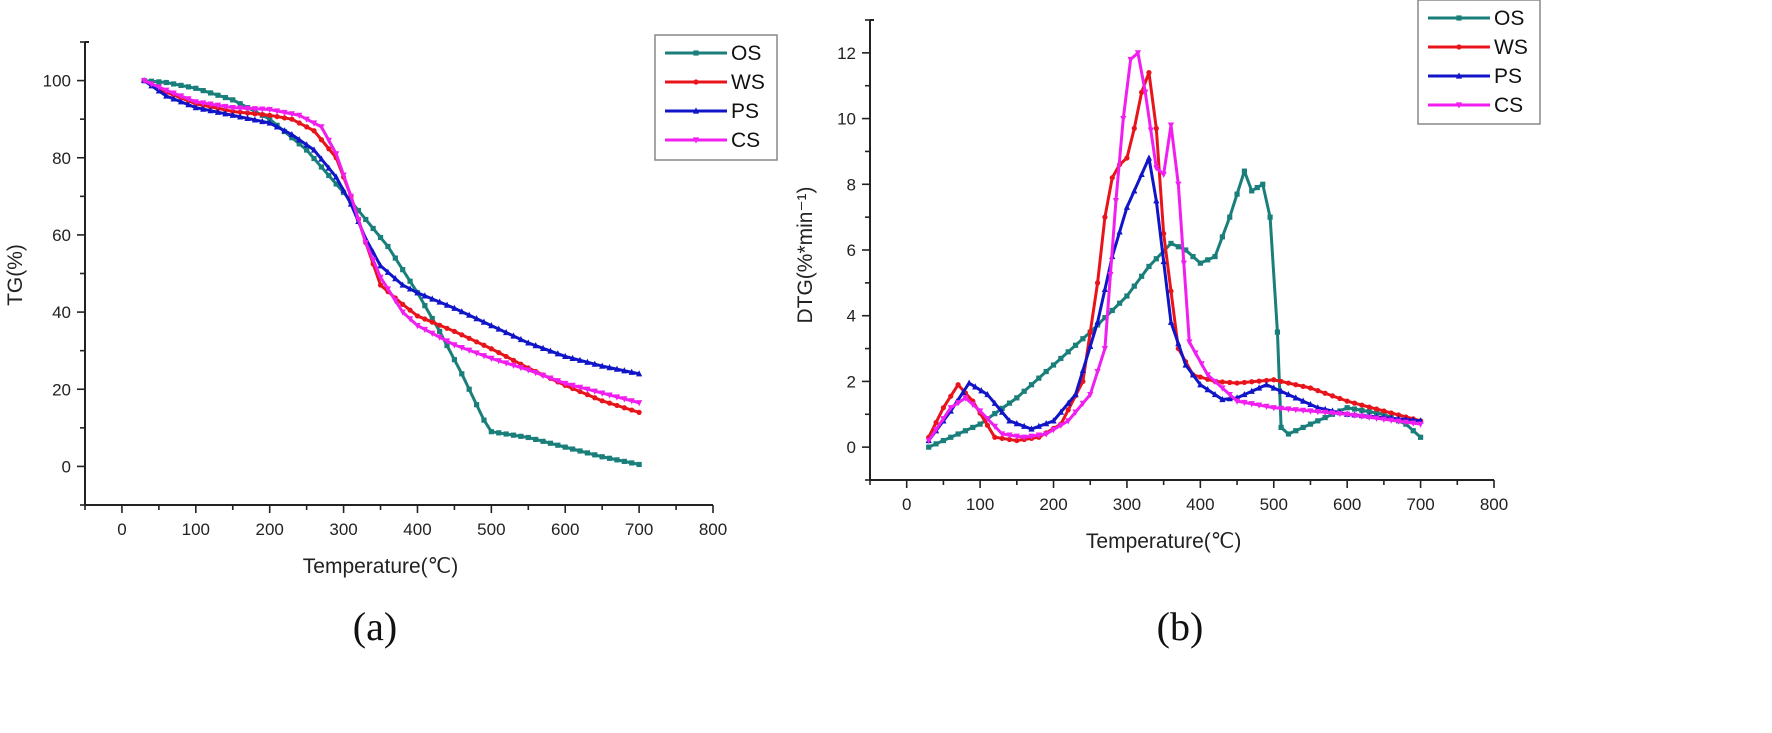 This screenshot has height=733, width=1772. What do you see at coordinates (196, 529) in the screenshot?
I see `x-tick-label: 100` at bounding box center [196, 529].